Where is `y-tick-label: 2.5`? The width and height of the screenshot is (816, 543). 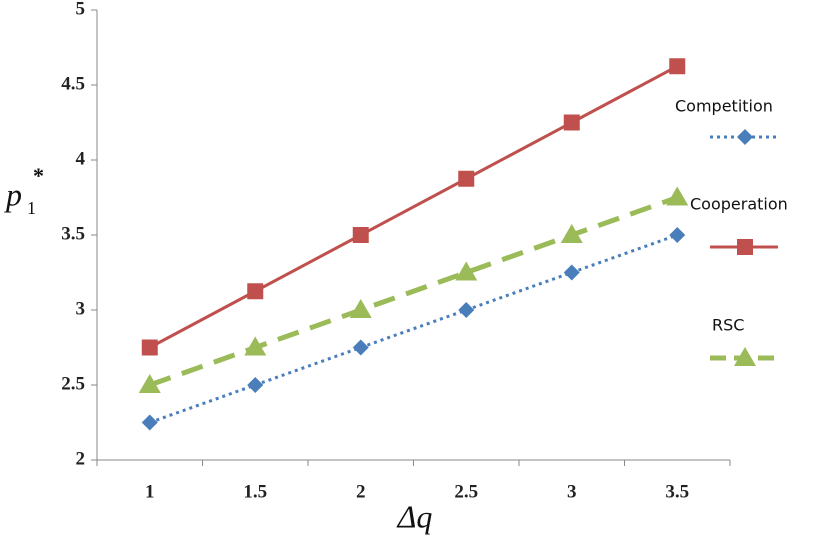 y-tick-label: 2.5 is located at coordinates (73, 383).